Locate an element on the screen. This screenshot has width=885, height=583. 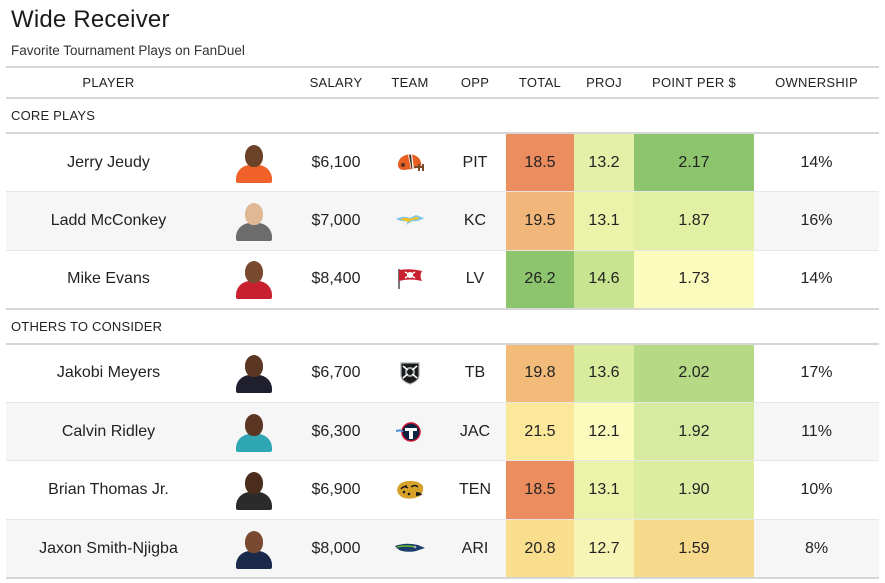
player-name: Jerry Jeudy is located at coordinates (108, 163).